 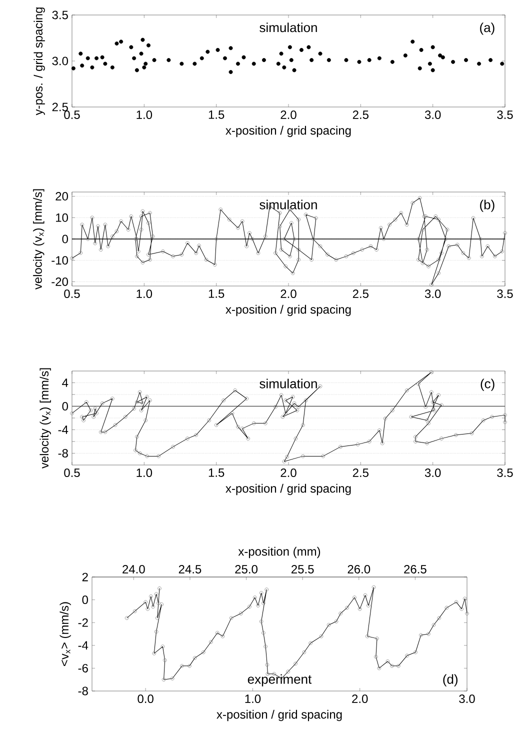 What do you see at coordinates (415, 569) in the screenshot?
I see `x2-tick-label: 26.5` at bounding box center [415, 569].